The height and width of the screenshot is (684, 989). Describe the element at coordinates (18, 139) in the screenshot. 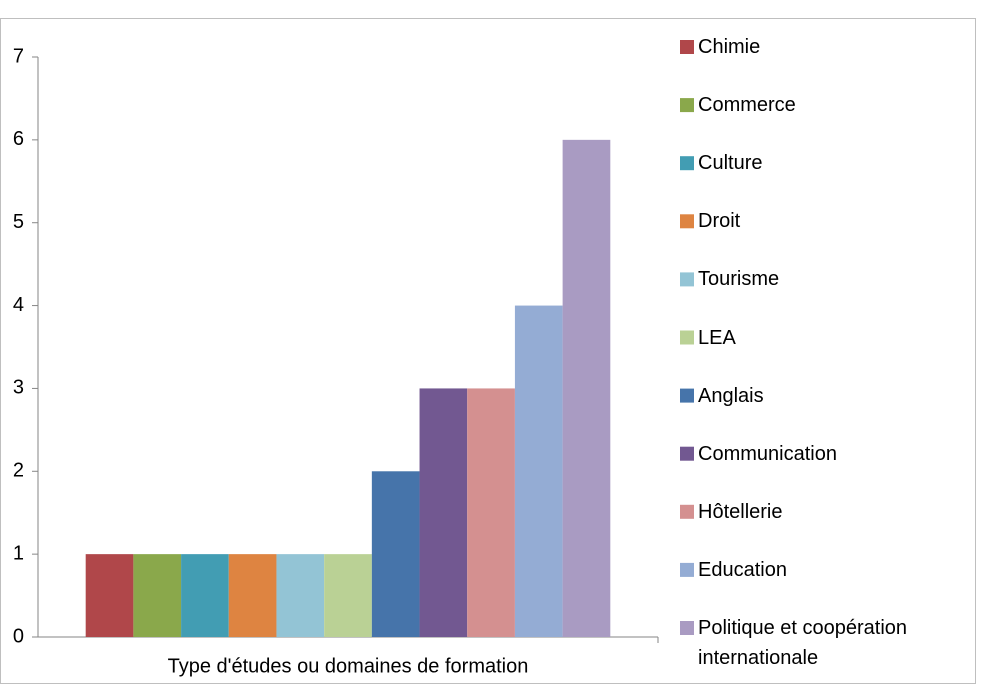

I see `y-tick-label: 6` at that location.